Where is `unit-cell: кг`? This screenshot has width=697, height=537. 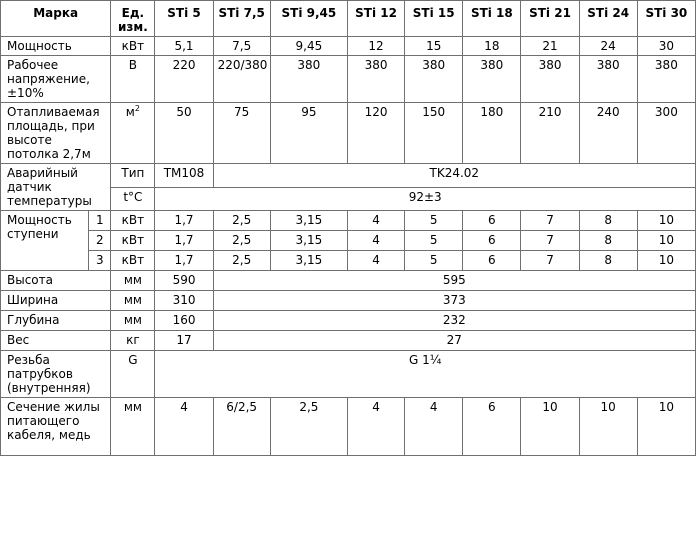
unit-cell: кг is located at coordinates (133, 340).